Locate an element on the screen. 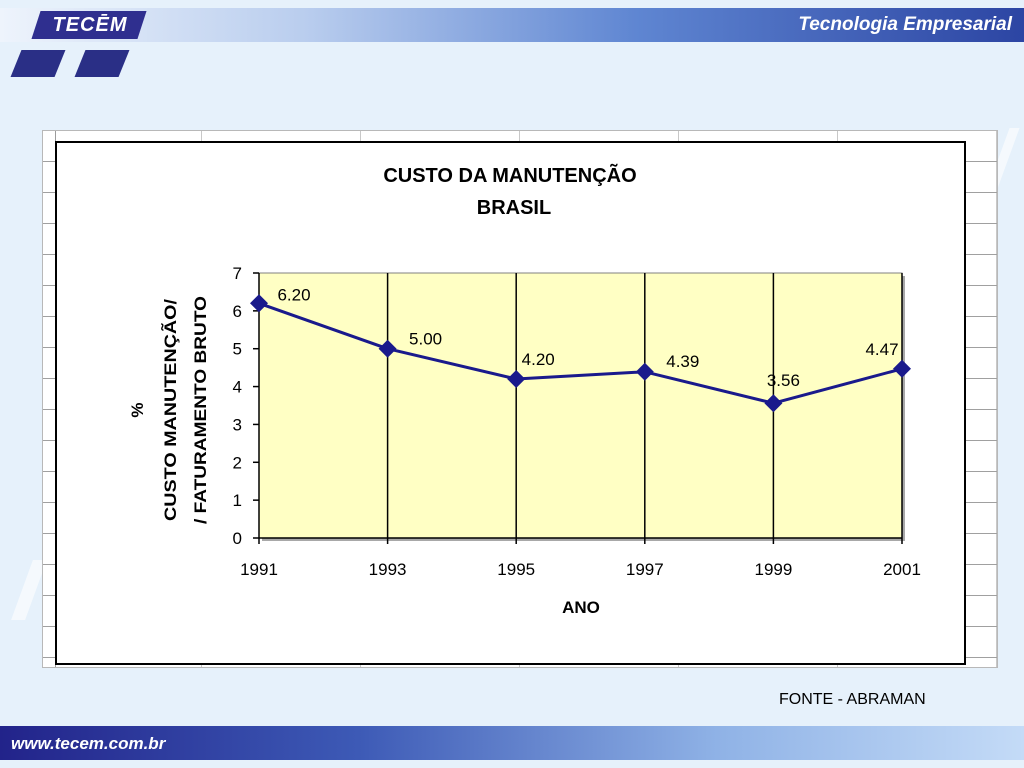 This screenshot has width=1024, height=768. y-axis-title-line-1: % is located at coordinates (137, 409).